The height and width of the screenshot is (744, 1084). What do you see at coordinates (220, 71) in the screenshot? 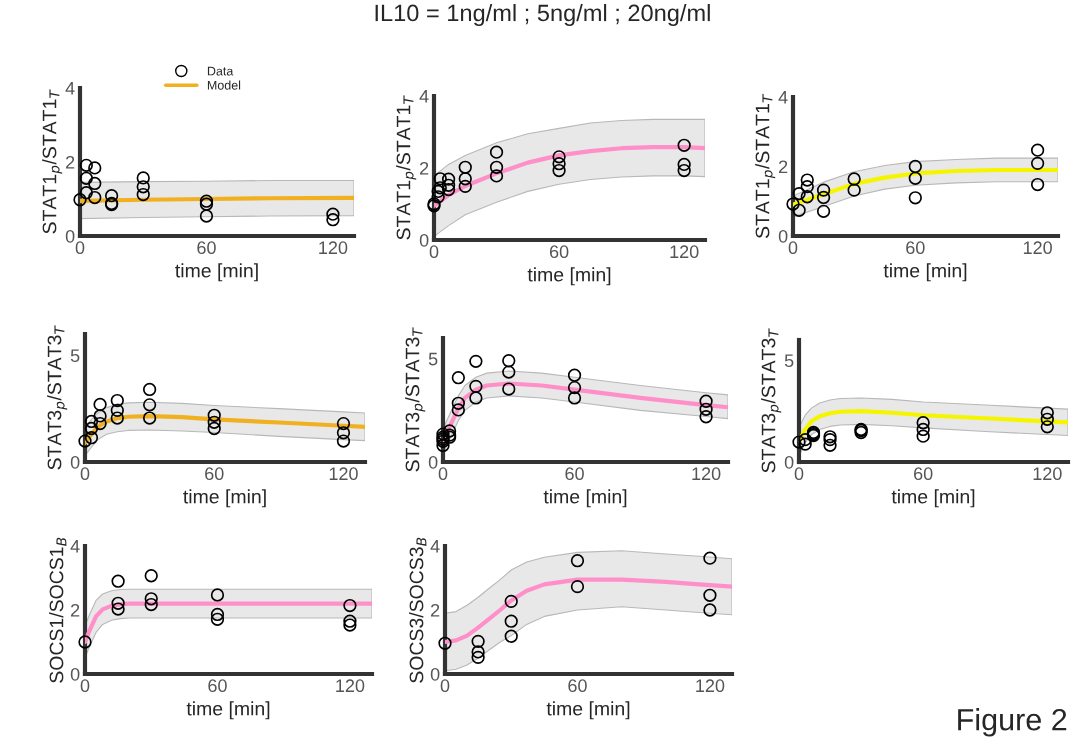
I see `legend-label: Data` at bounding box center [220, 71].